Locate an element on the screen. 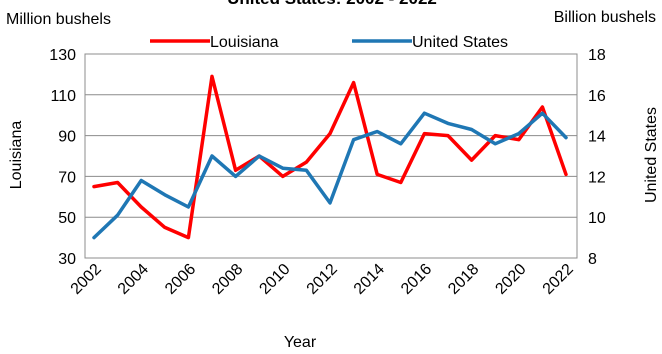 The height and width of the screenshot is (354, 662). x-tick-label: 2006 is located at coordinates (180, 279).